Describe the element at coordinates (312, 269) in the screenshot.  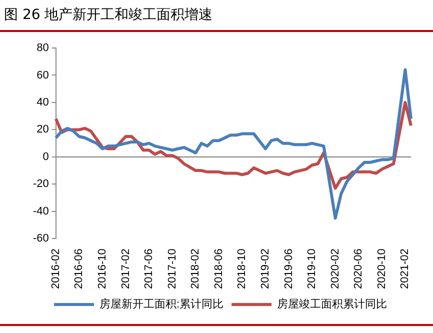
I see `x-tick-label: 2019-10` at that location.